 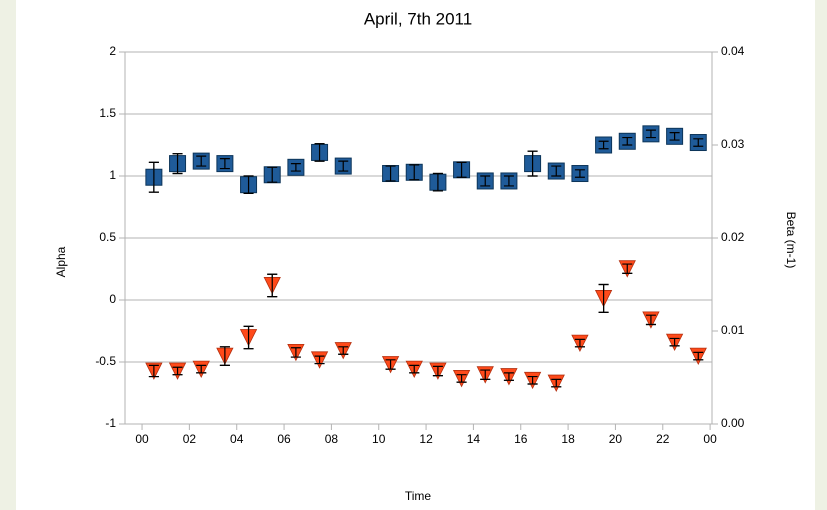 What do you see at coordinates (521, 439) in the screenshot?
I see `x-tick-label: 16` at bounding box center [521, 439].